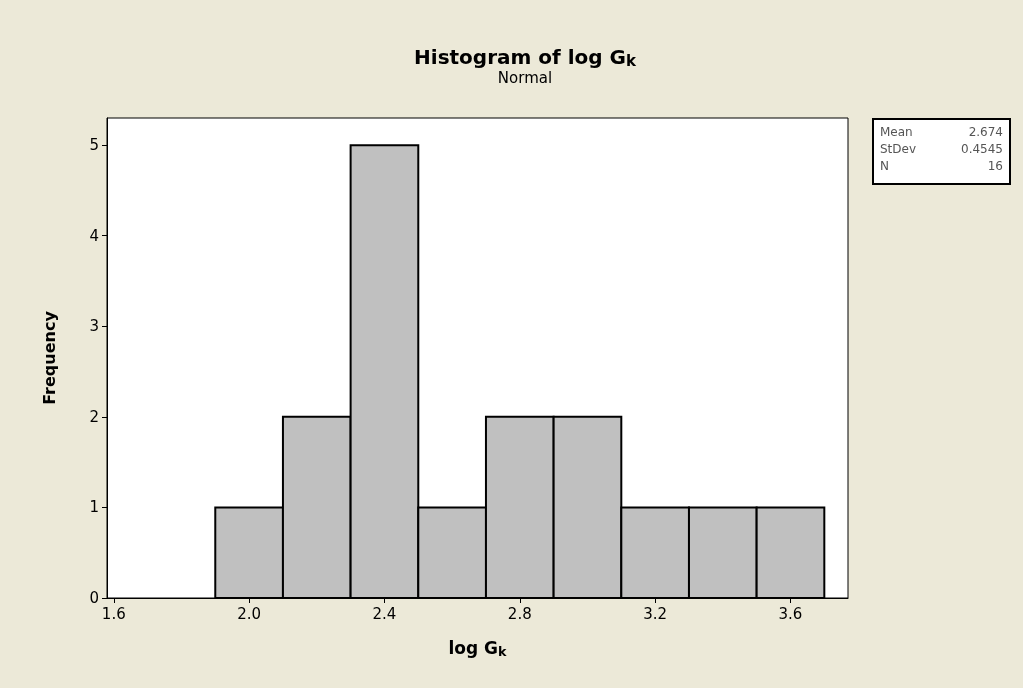  I want to click on y-tick-label: 2, so click(94, 416).